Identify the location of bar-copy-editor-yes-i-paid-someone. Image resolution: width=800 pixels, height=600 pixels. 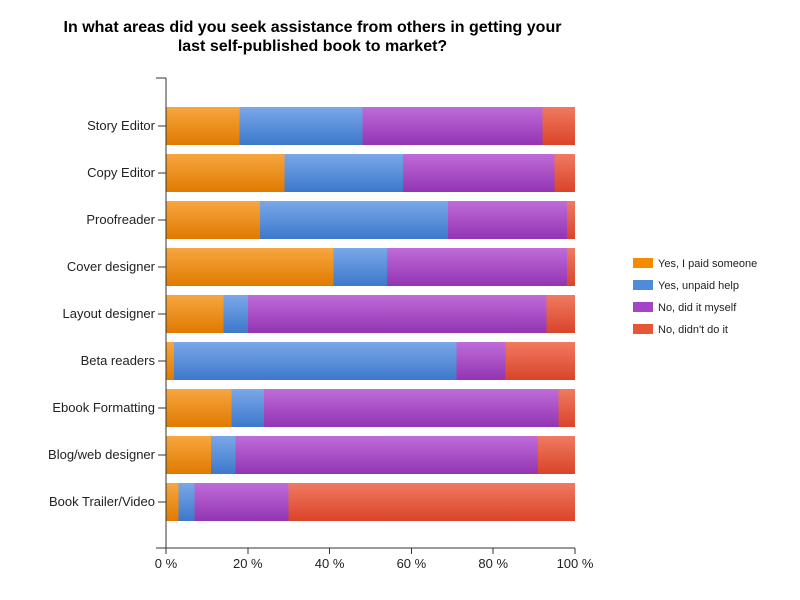
(225, 173).